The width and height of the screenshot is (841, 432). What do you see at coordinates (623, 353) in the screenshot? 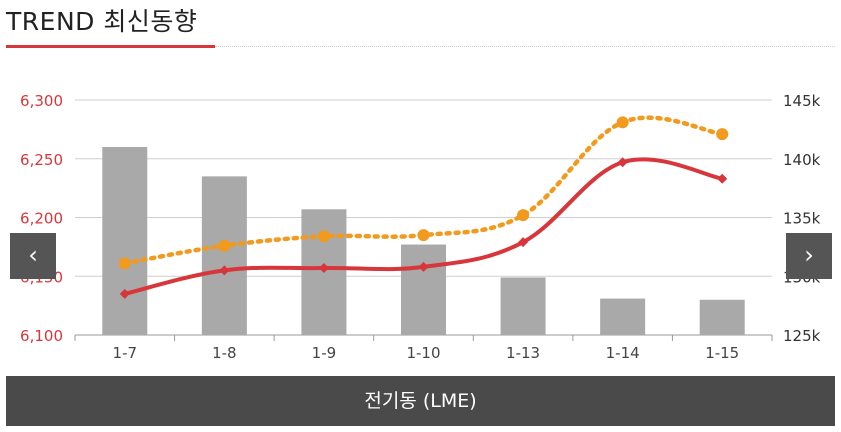
I see `x-tick-label: 1-14` at bounding box center [623, 353].